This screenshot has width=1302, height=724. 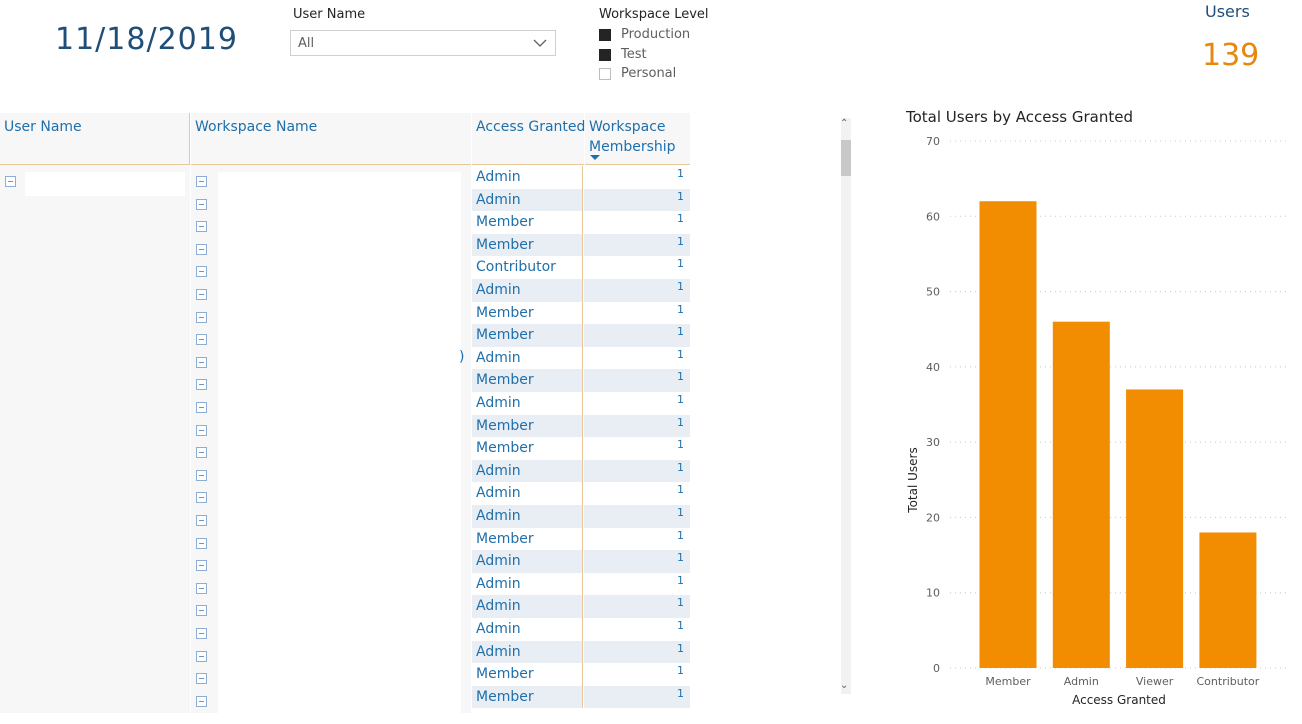 I want to click on scroll-down-icon: ⌄, so click(x=844, y=685).